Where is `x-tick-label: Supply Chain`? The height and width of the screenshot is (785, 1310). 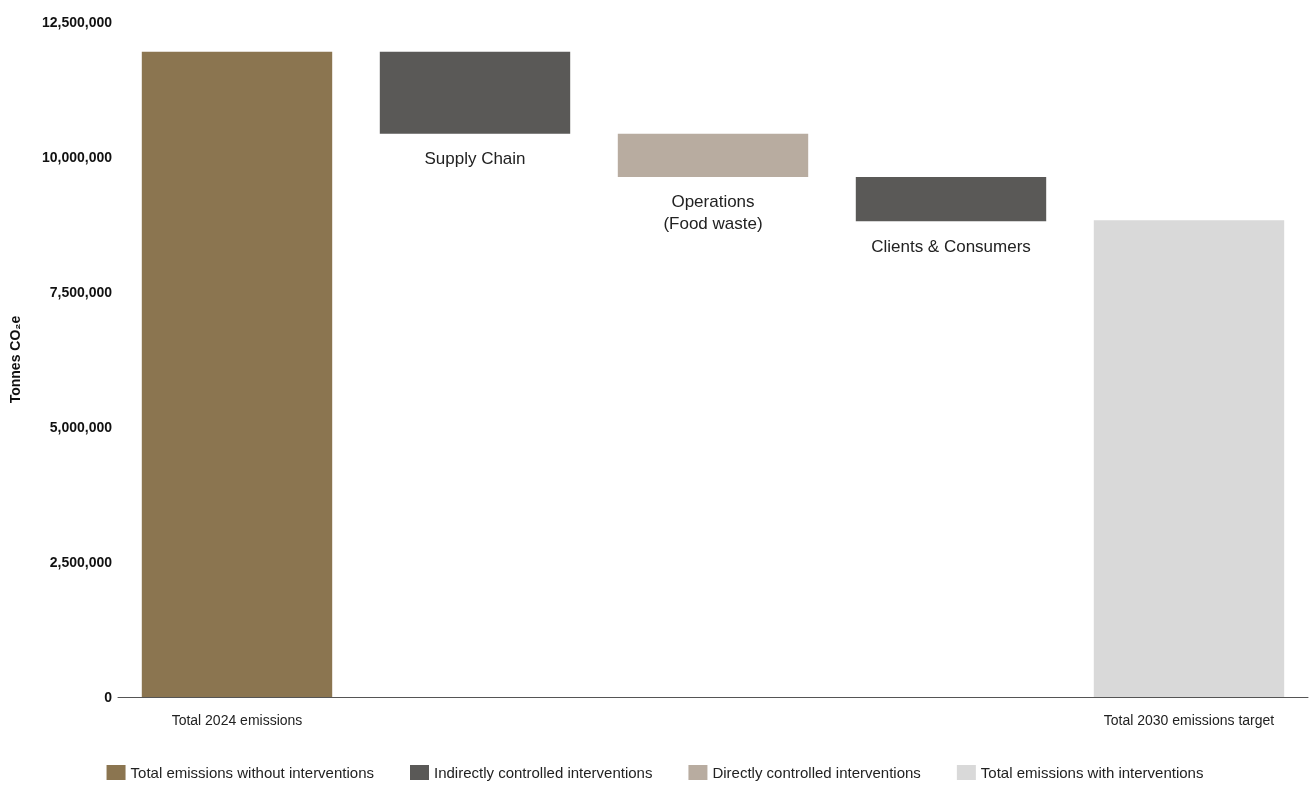
x-tick-label: Supply Chain is located at coordinates (475, 159).